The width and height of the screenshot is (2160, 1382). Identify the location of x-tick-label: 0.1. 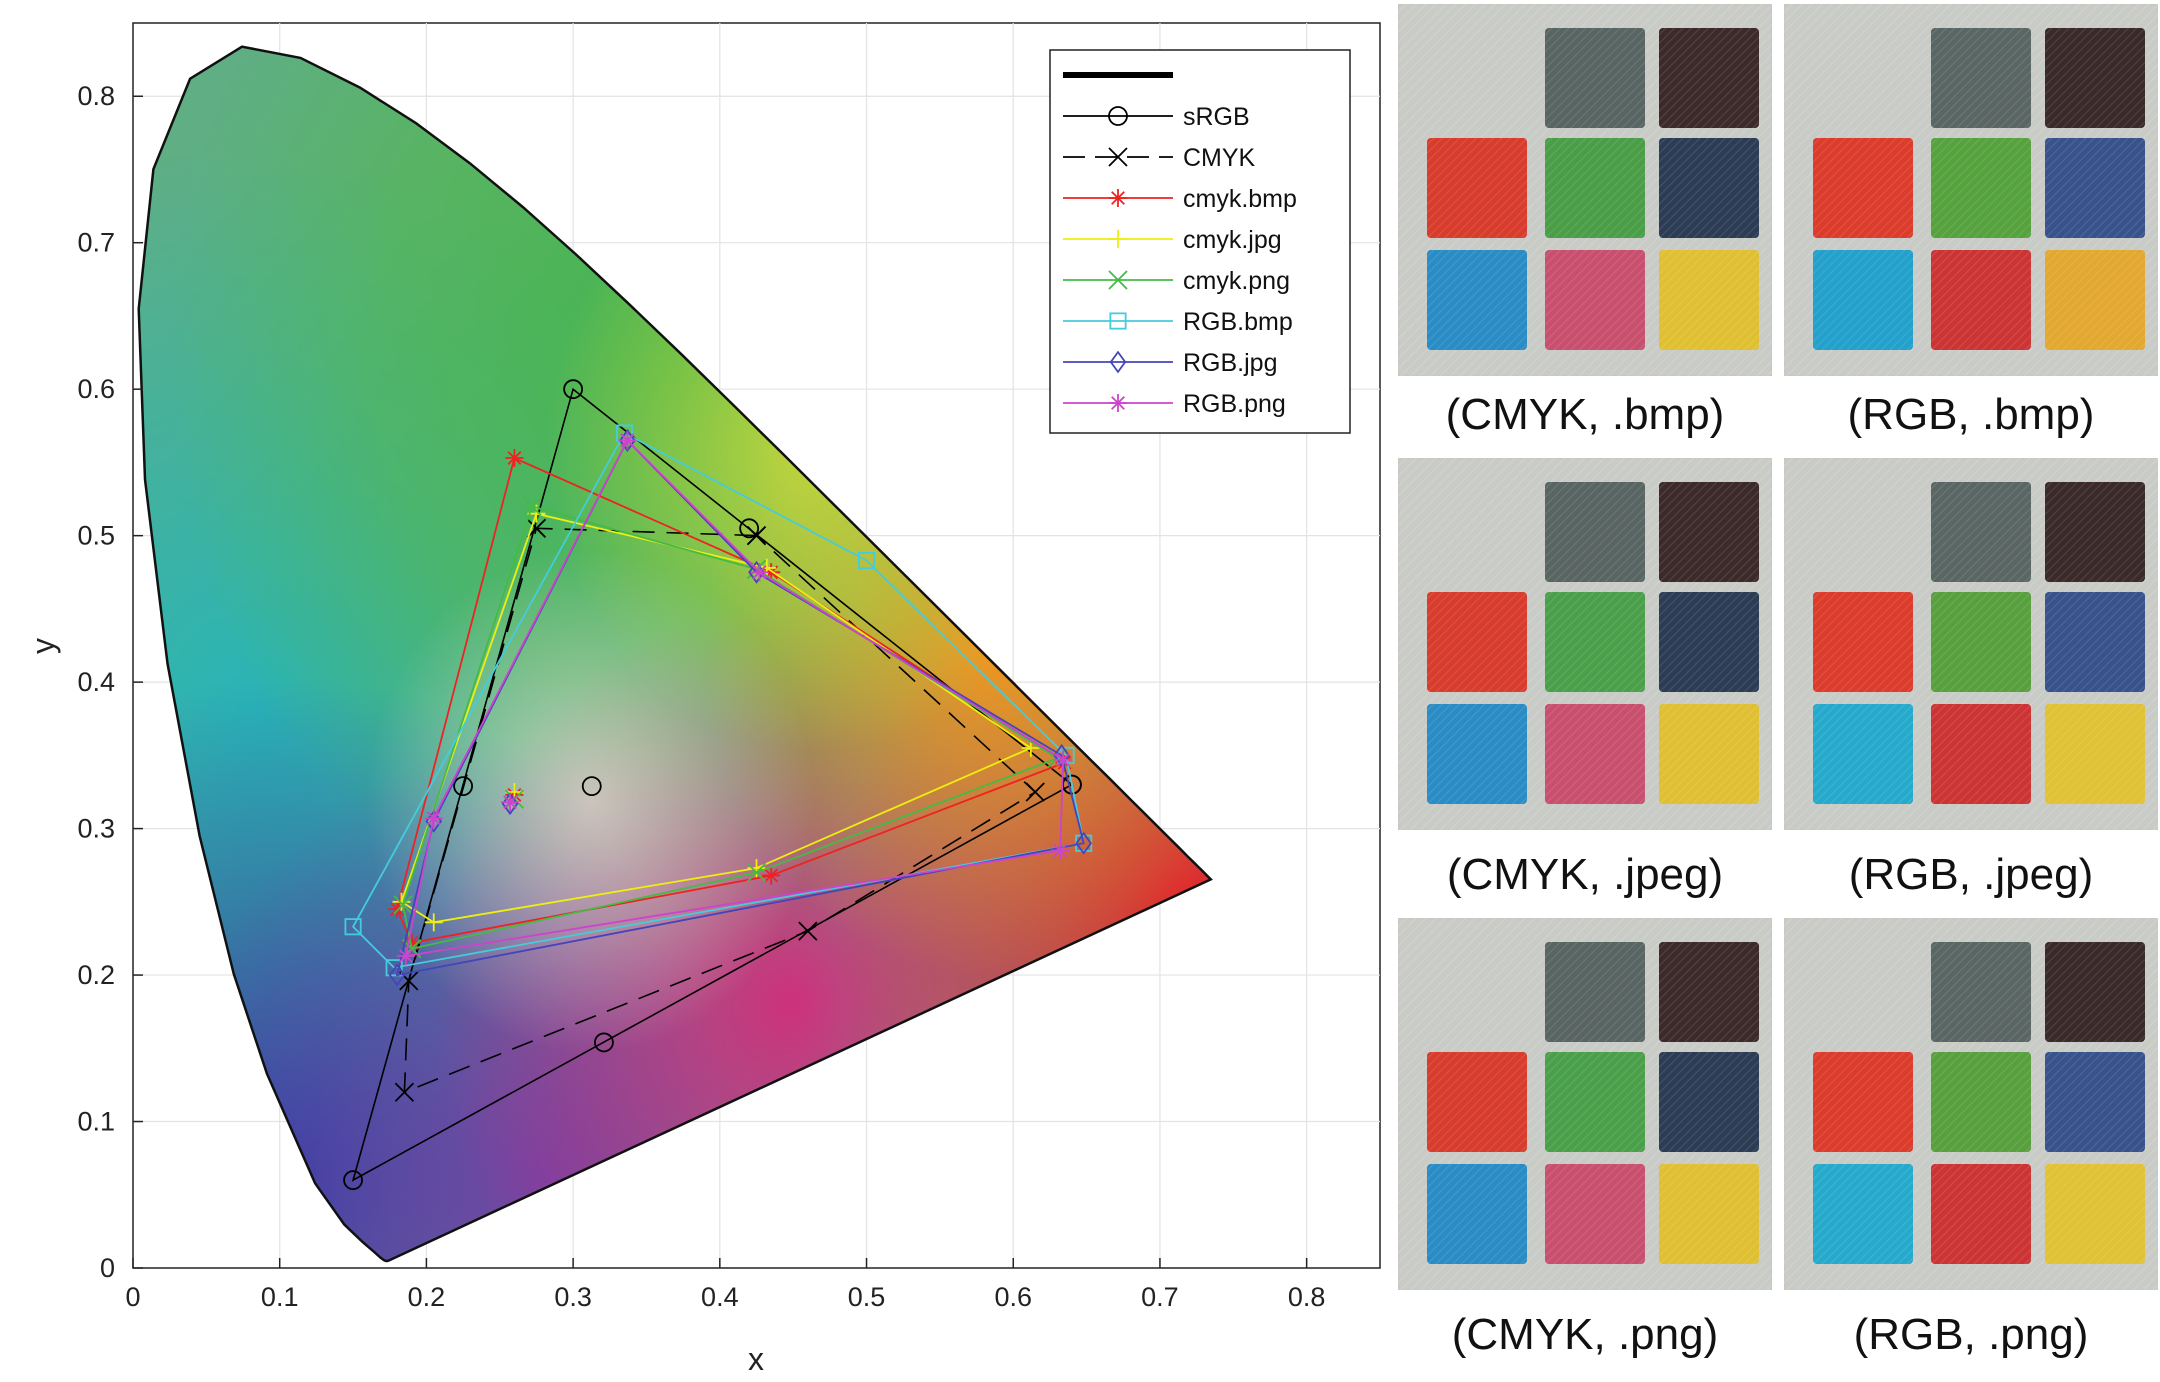
(280, 1297).